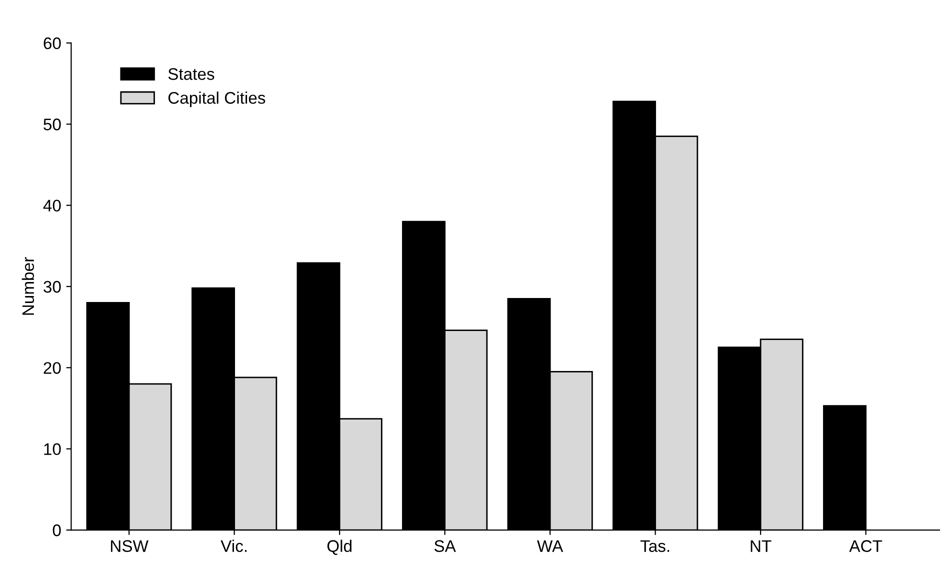 The width and height of the screenshot is (949, 573). I want to click on x-tick-label: SA, so click(445, 546).